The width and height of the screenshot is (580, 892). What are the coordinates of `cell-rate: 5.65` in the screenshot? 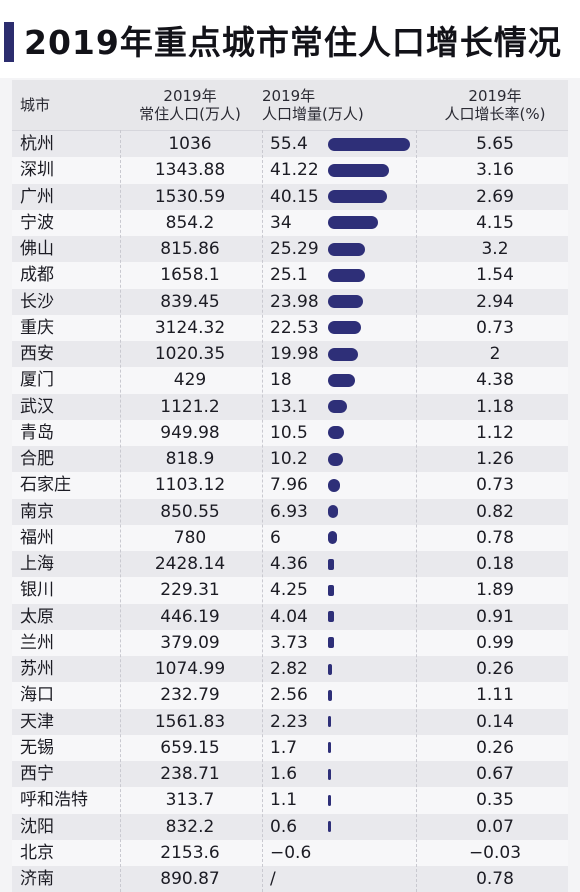 It's located at (495, 144).